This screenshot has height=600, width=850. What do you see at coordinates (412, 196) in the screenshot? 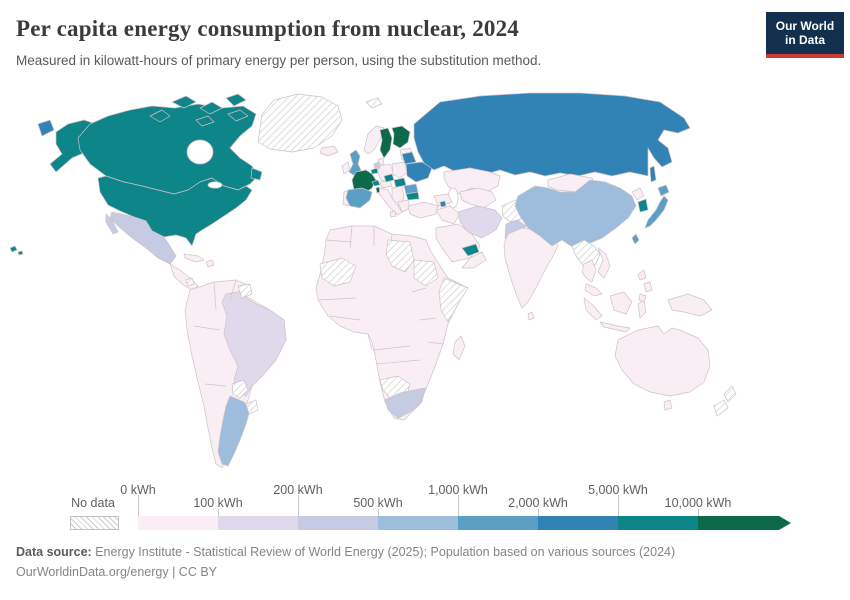
I see `country-bulgaria` at bounding box center [412, 196].